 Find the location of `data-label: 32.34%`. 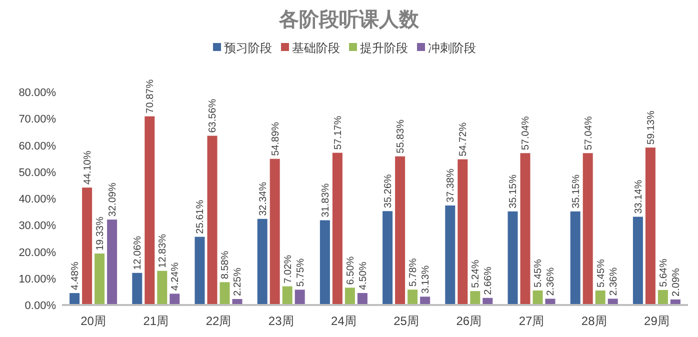

data-label: 32.34% is located at coordinates (263, 199).